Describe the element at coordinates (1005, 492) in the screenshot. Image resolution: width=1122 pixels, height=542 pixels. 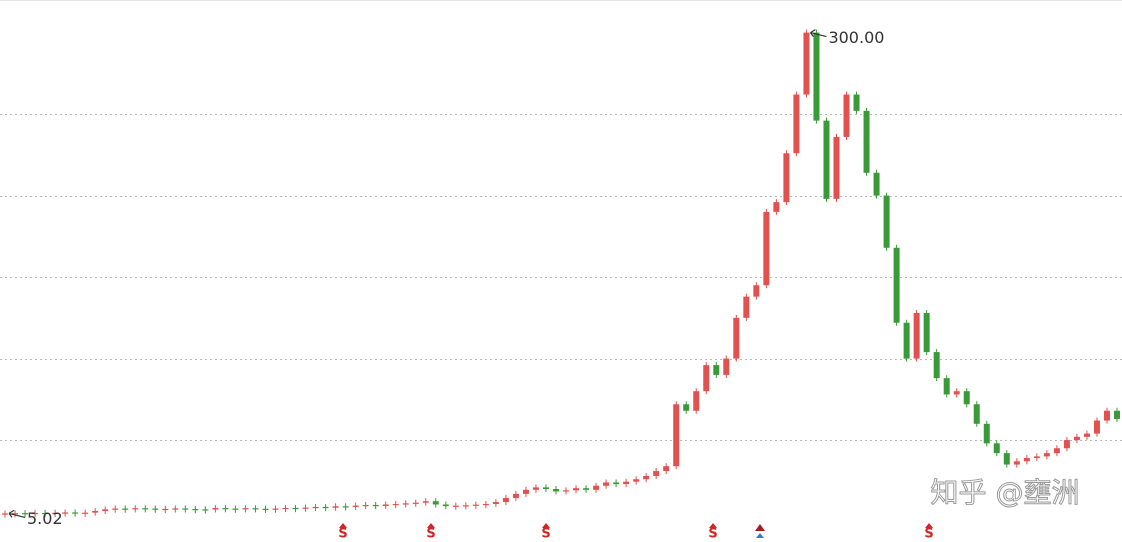
I see `watermark: 知乎 @壅洲` at that location.